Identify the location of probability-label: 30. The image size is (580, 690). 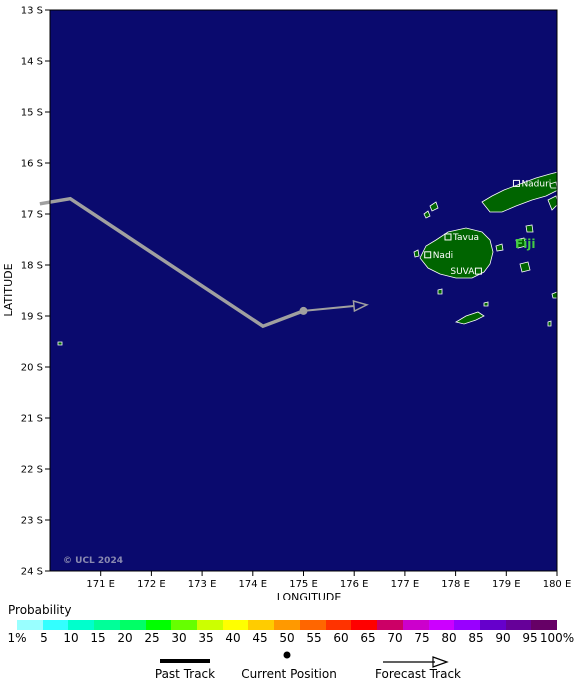
(179, 638).